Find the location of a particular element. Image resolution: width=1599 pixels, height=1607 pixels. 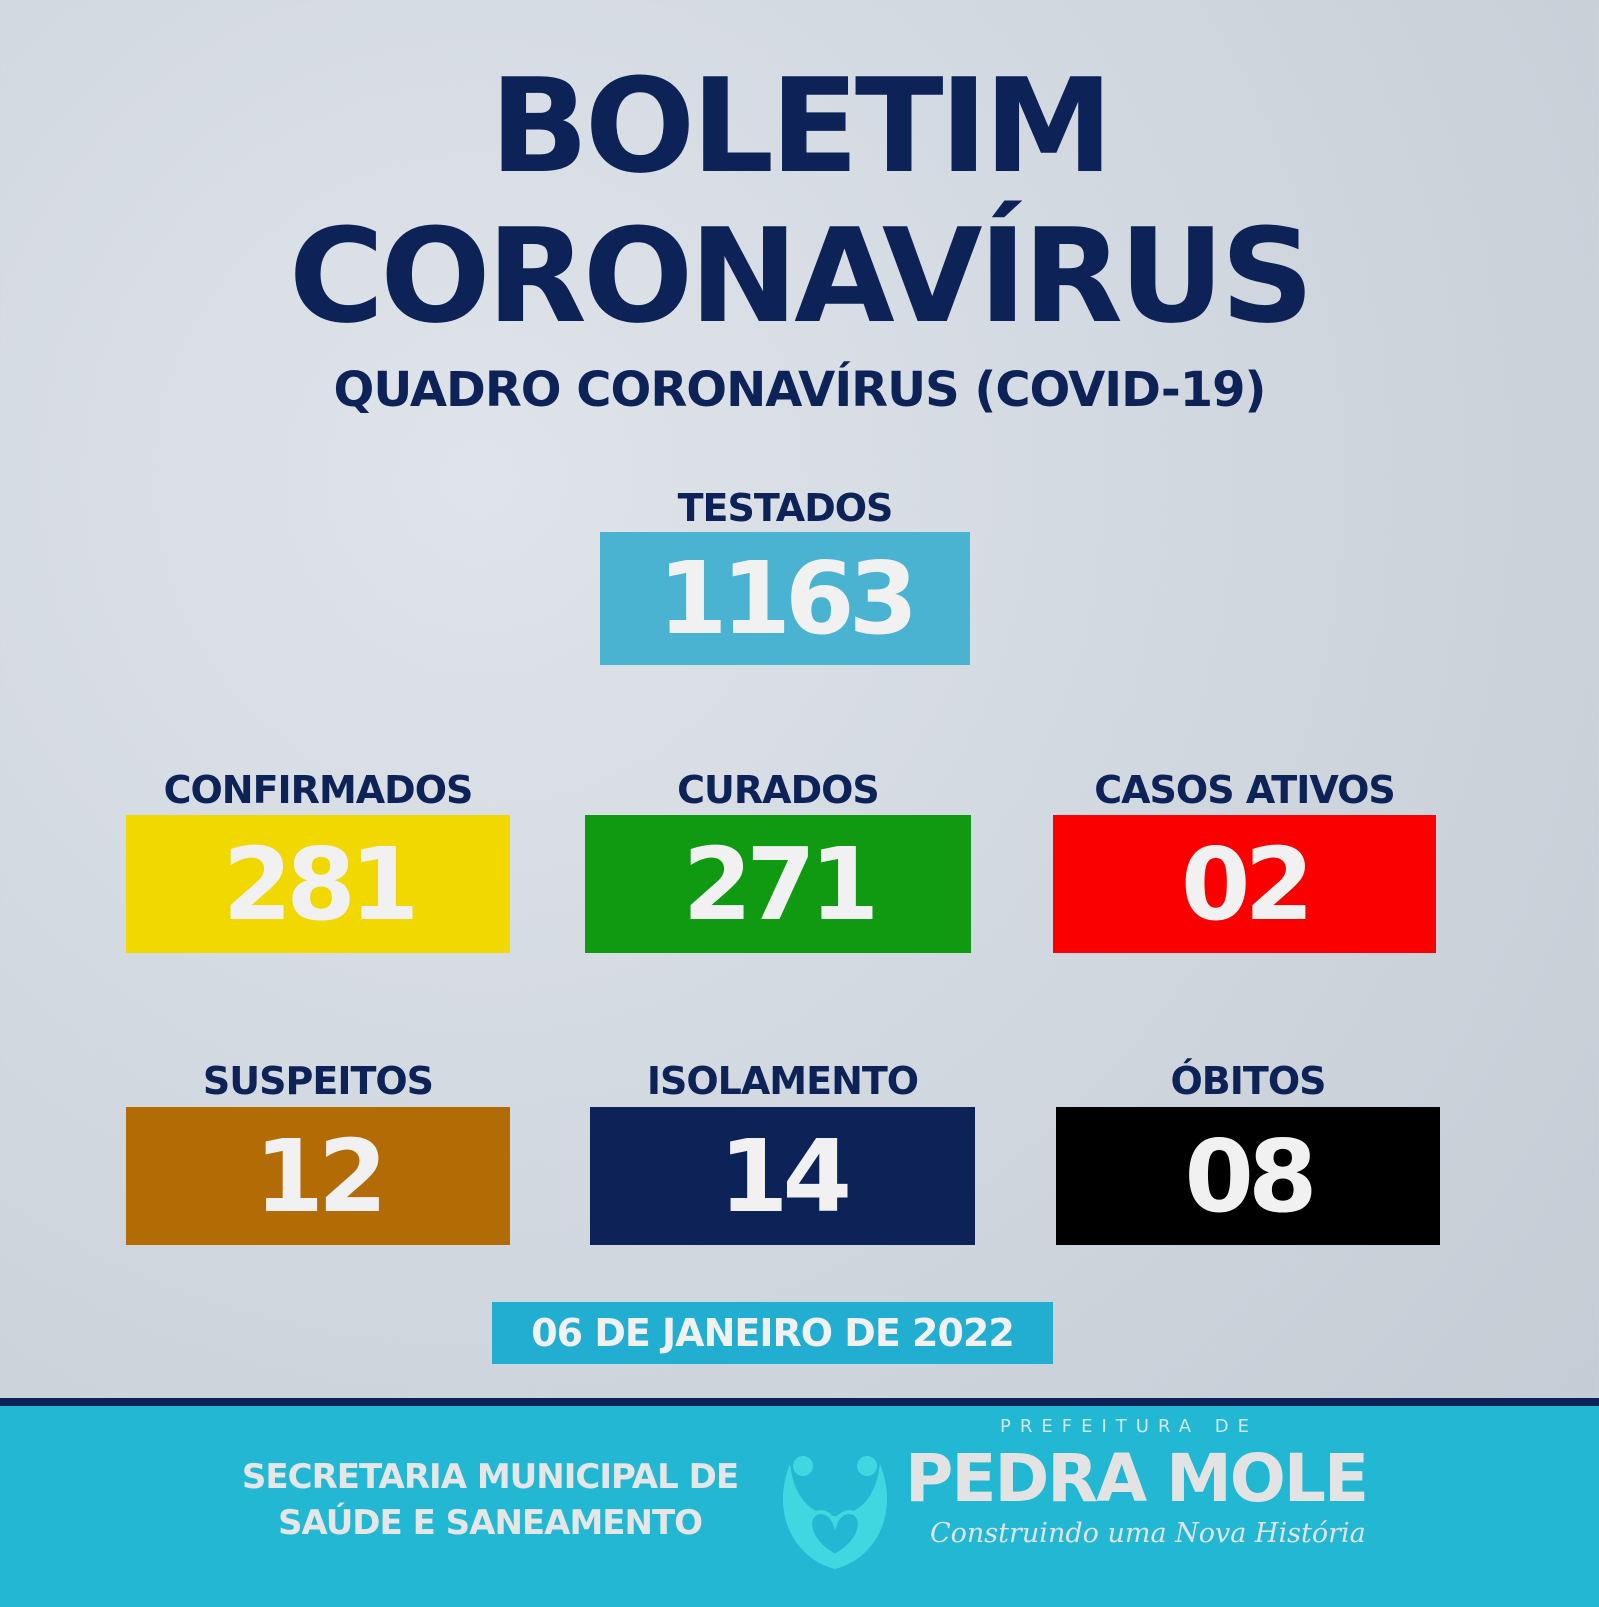

title-line-2: CORONAVÍRUS is located at coordinates (801, 276).